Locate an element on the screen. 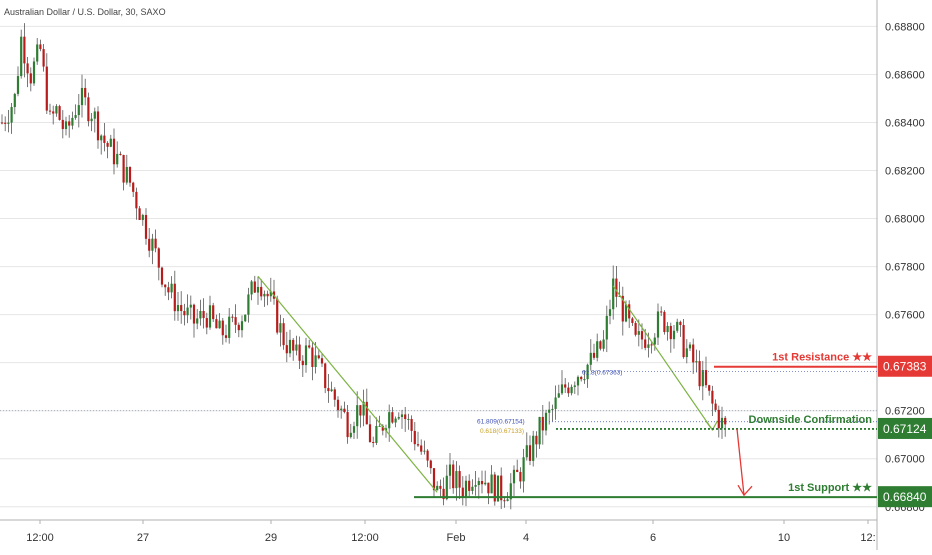 This screenshot has width=932, height=555. y-tick-label: 0.67600 is located at coordinates (905, 316).